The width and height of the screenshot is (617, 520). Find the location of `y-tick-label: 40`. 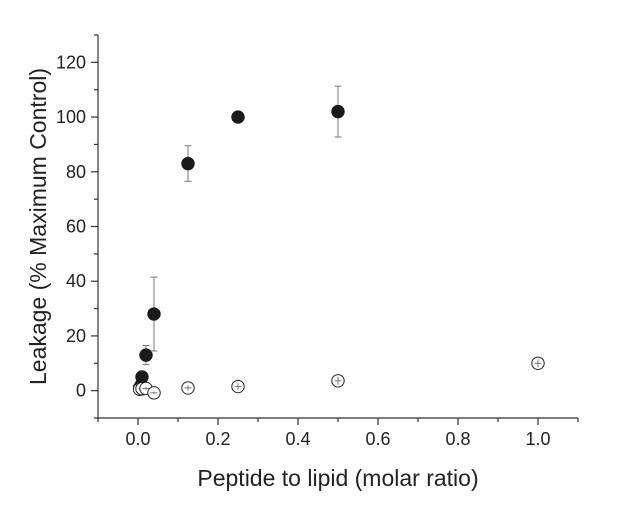

y-tick-label: 40 is located at coordinates (76, 281).